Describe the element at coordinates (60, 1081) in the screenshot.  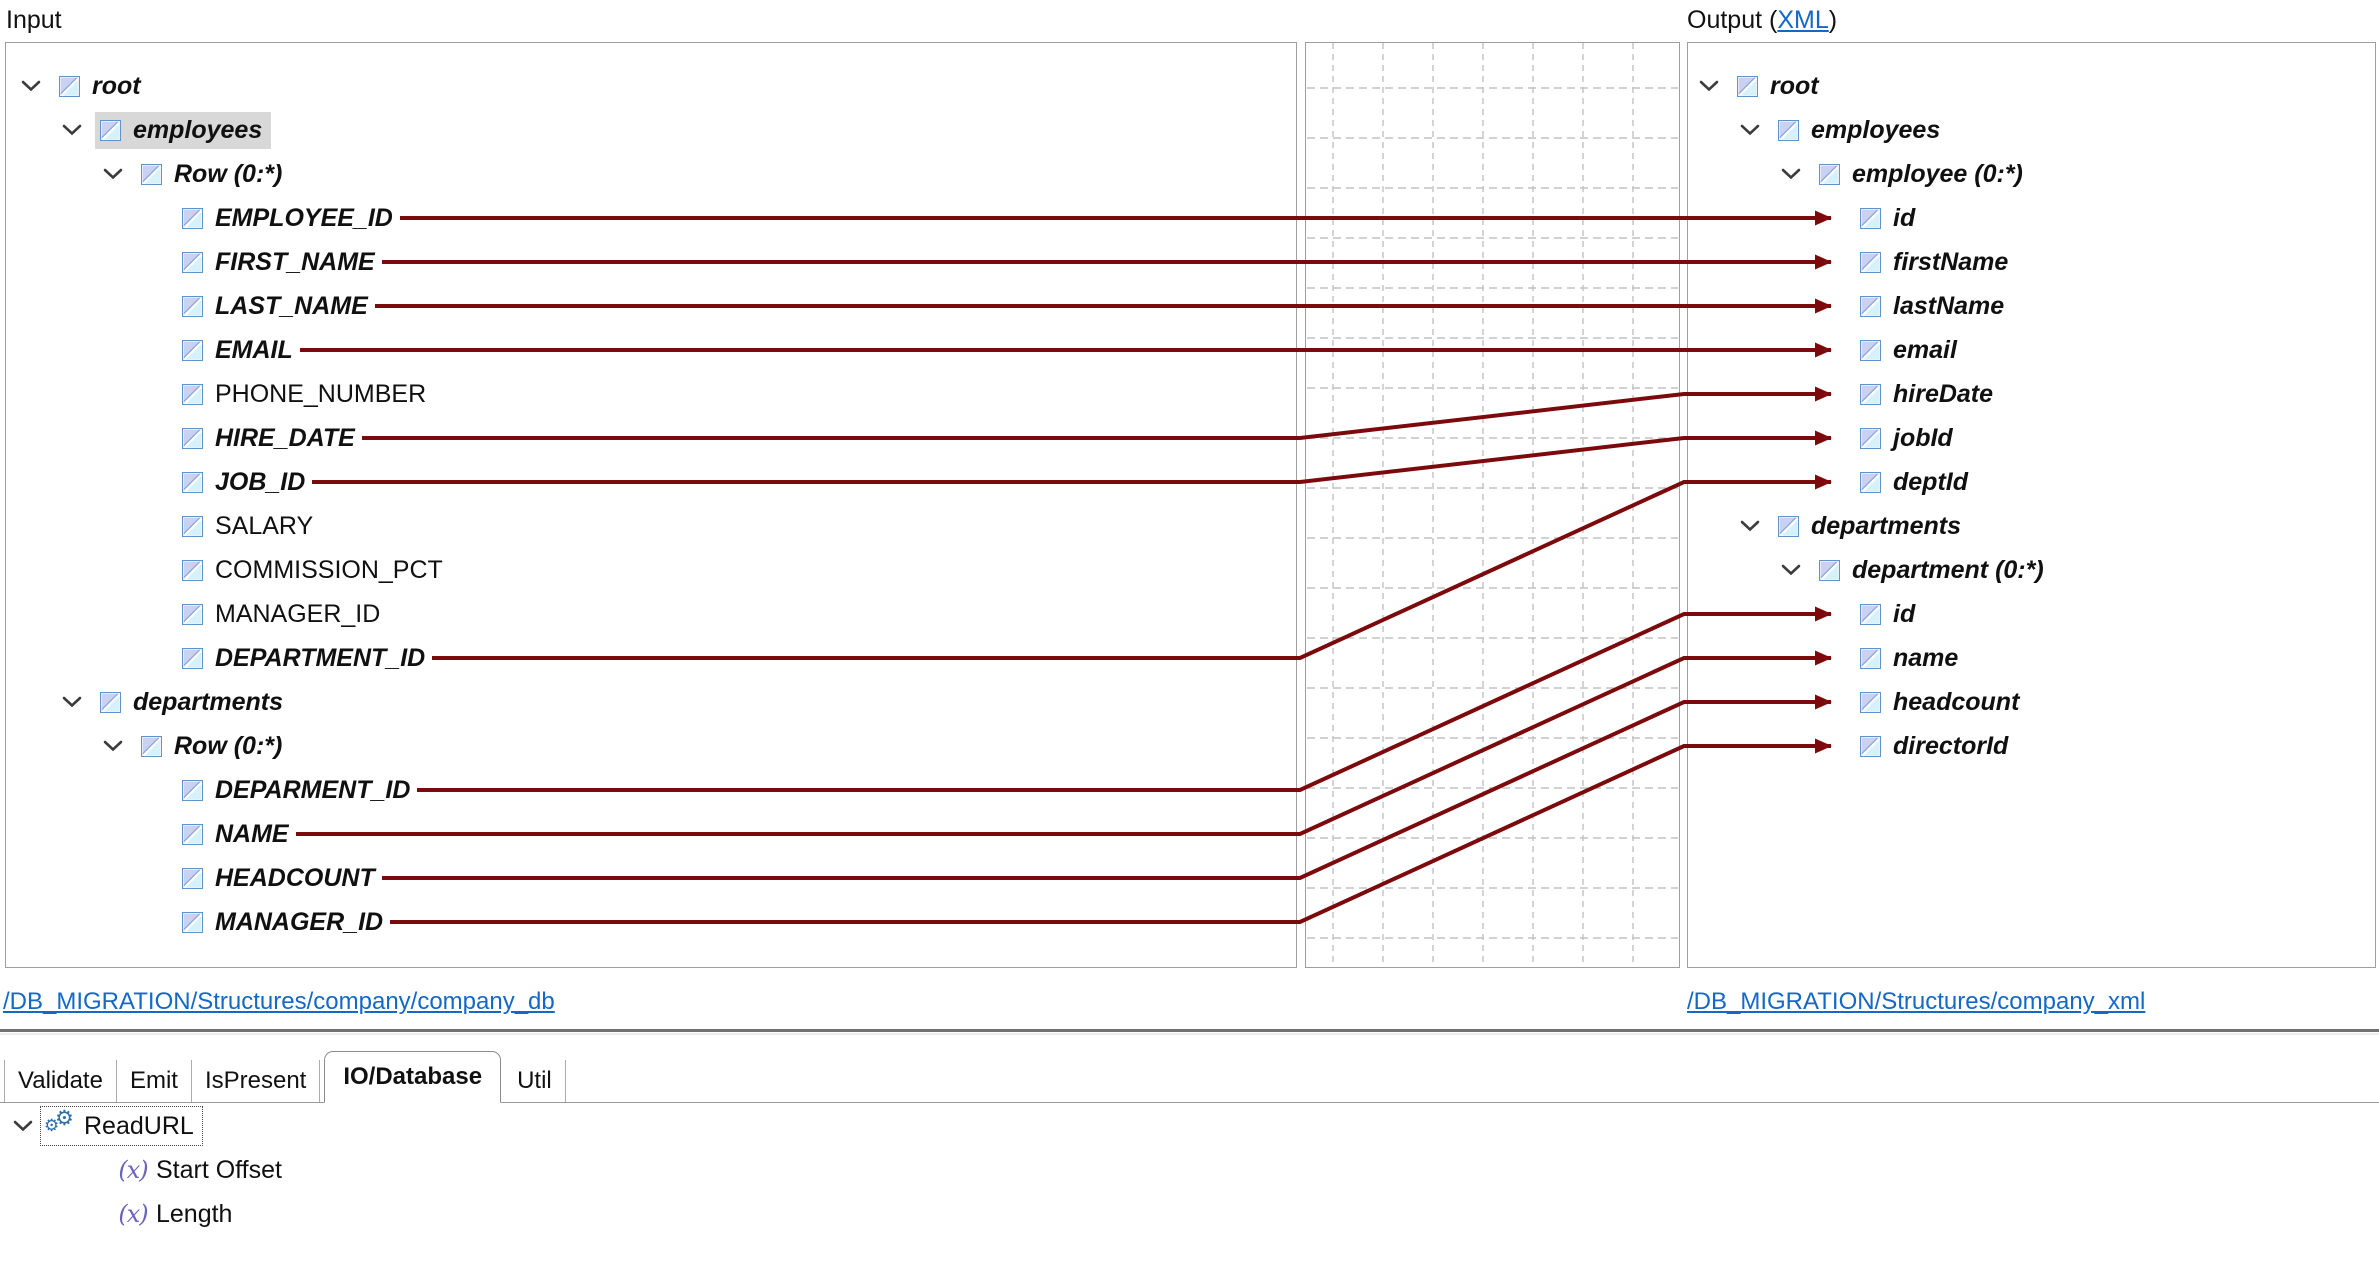
I see `tab-validate: Validate` at that location.